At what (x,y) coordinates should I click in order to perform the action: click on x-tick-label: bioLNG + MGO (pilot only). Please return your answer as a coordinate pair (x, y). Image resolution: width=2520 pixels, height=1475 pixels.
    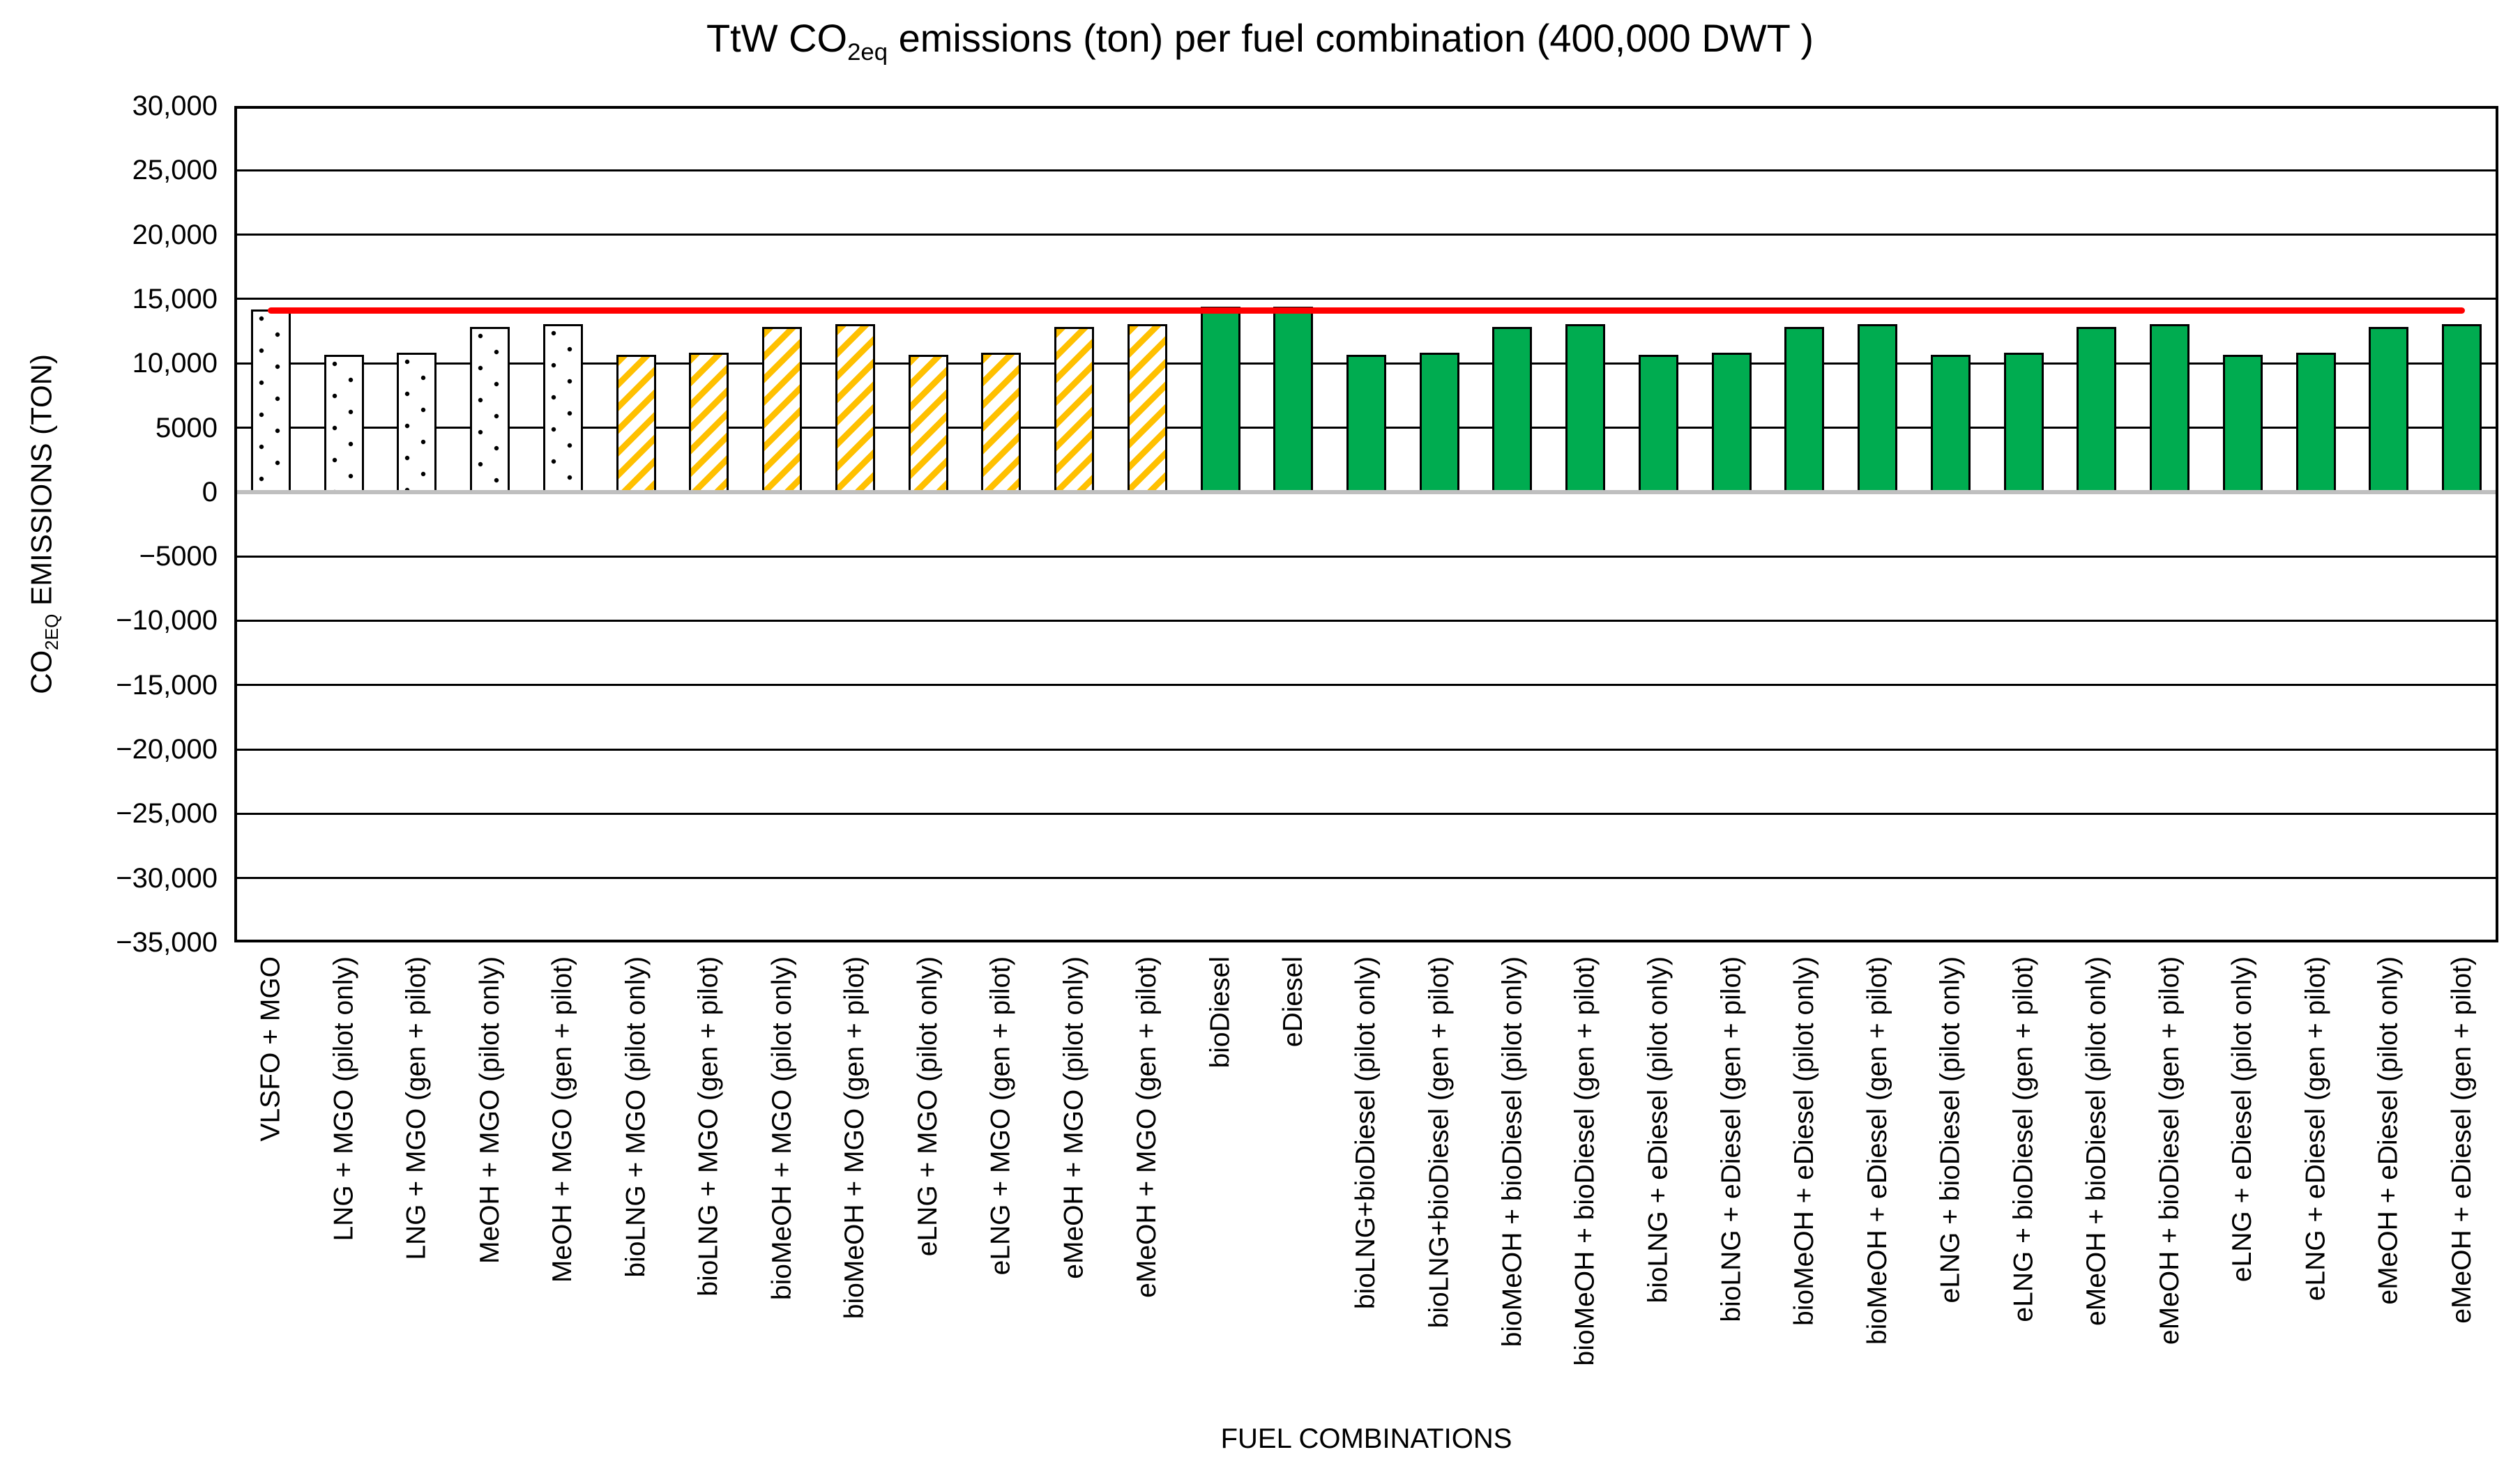
    Looking at the image, I should click on (636, 1117).